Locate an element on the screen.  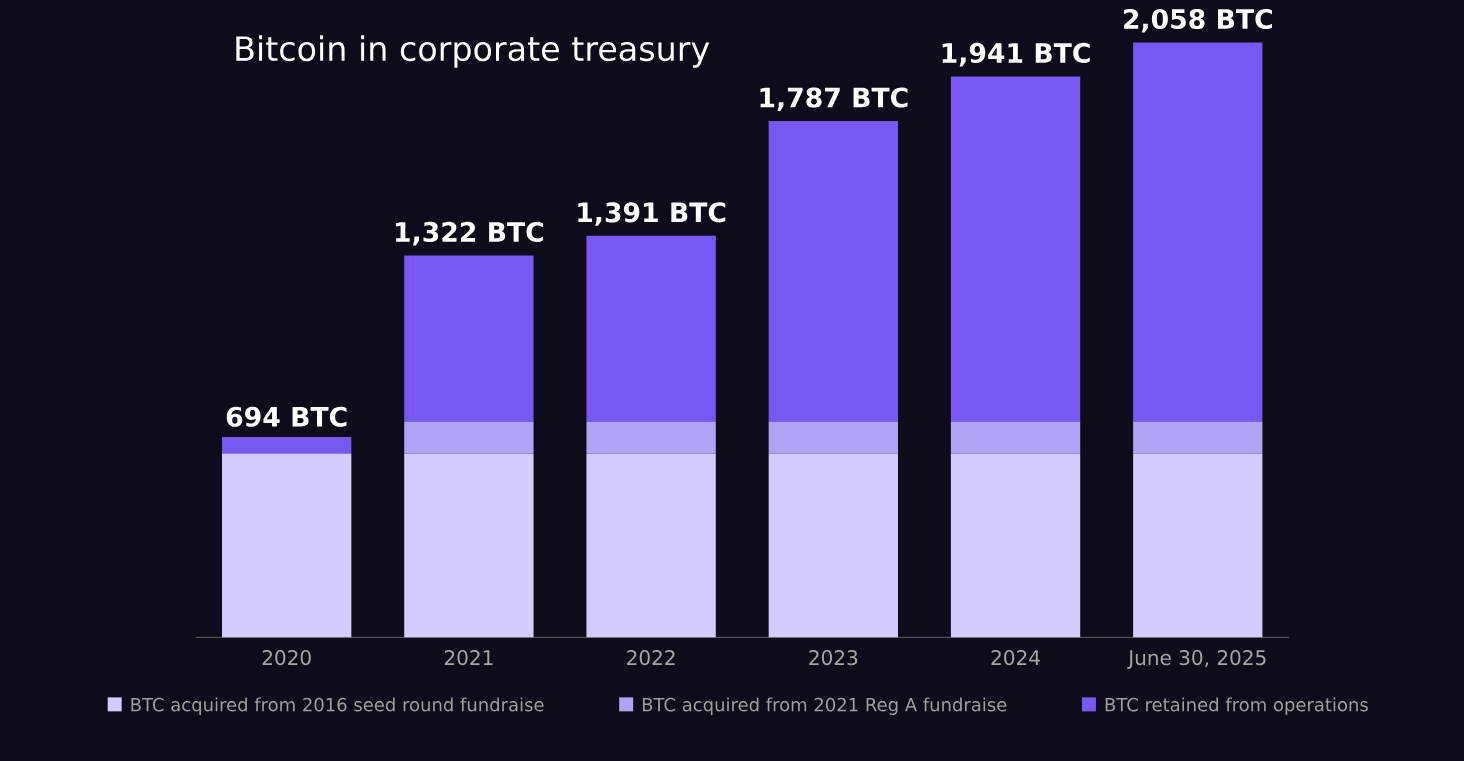
x-tick-label: 2023 is located at coordinates (833, 657).